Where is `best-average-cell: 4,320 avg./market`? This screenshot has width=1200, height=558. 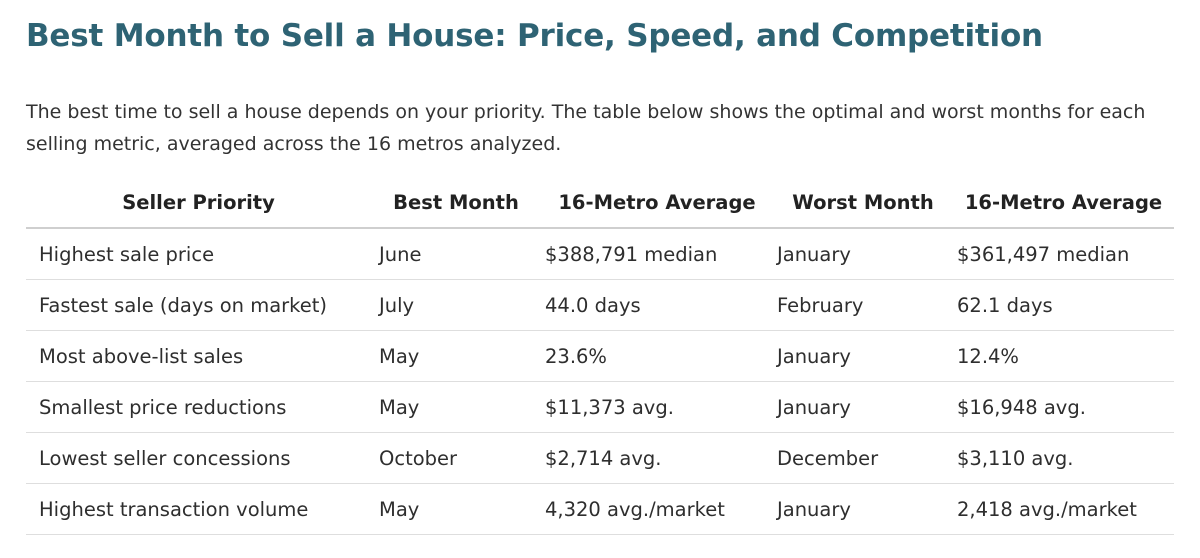 best-average-cell: 4,320 avg./market is located at coordinates (657, 509).